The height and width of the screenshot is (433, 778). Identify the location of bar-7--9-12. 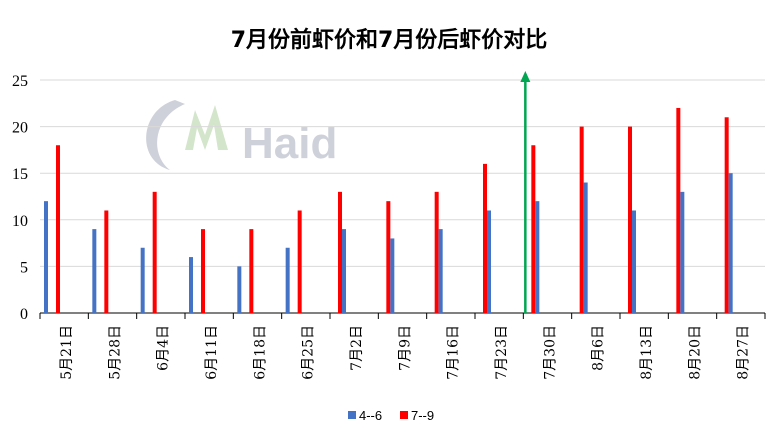
(630, 219).